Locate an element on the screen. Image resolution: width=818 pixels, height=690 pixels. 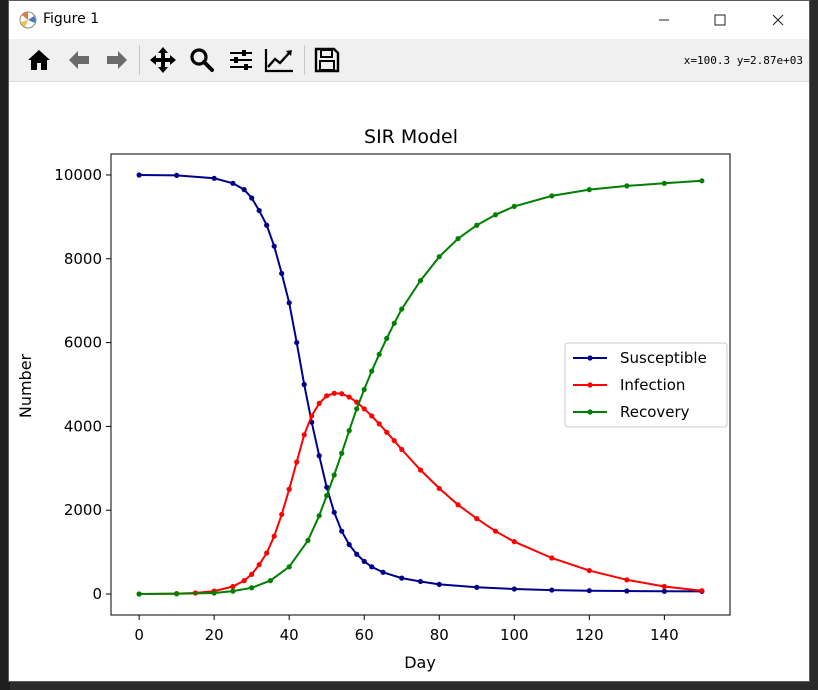
x-tick-label: 100 is located at coordinates (514, 635).